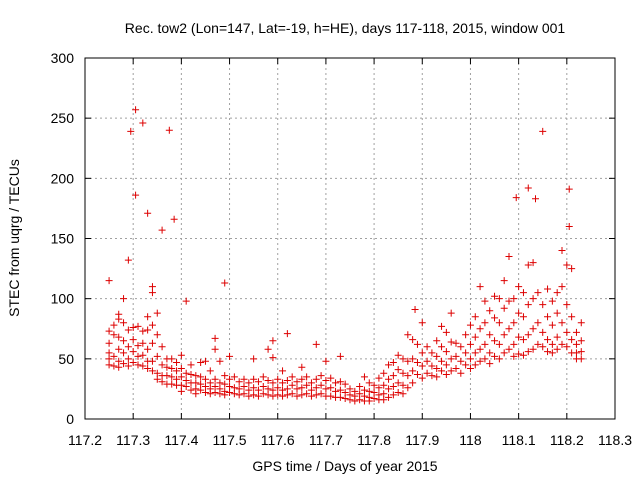  What do you see at coordinates (63, 58) in the screenshot?
I see `y-tick-label: 300` at bounding box center [63, 58].